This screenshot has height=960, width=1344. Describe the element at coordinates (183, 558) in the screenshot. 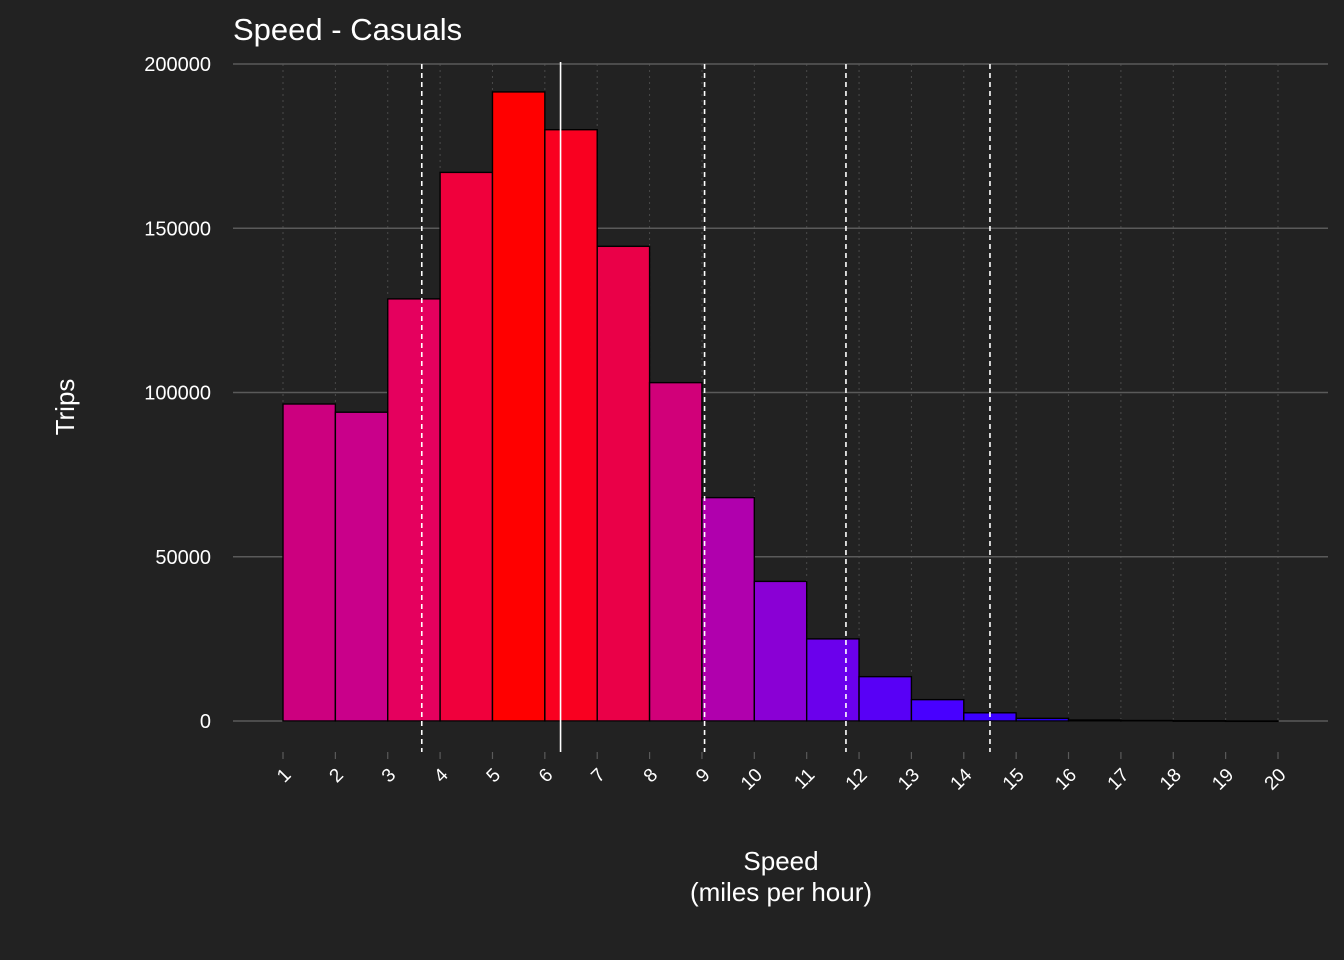

I see `y-tick-label: 50000` at that location.